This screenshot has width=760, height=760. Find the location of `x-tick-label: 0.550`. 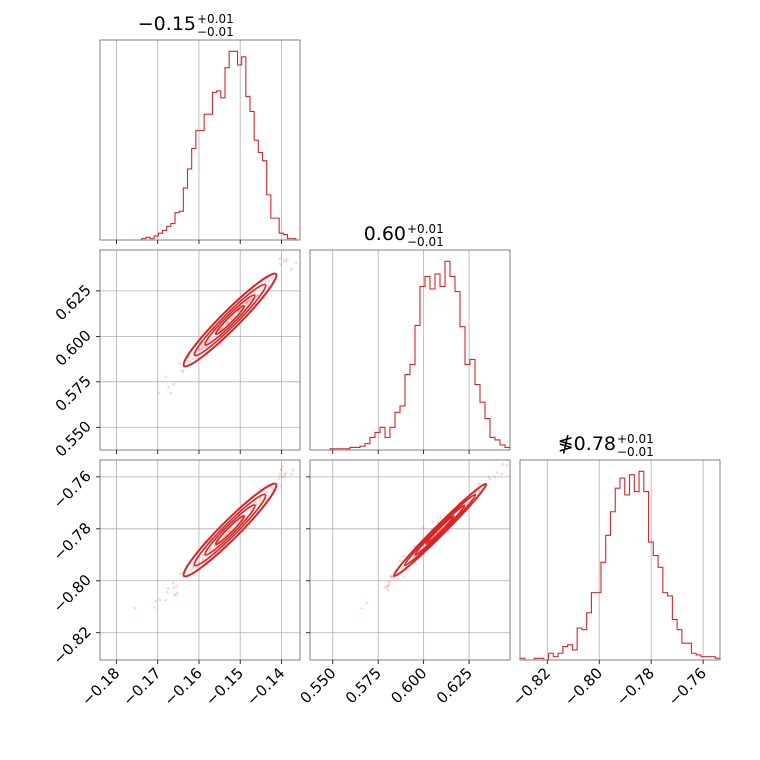

x-tick-label: 0.550 is located at coordinates (317, 685).